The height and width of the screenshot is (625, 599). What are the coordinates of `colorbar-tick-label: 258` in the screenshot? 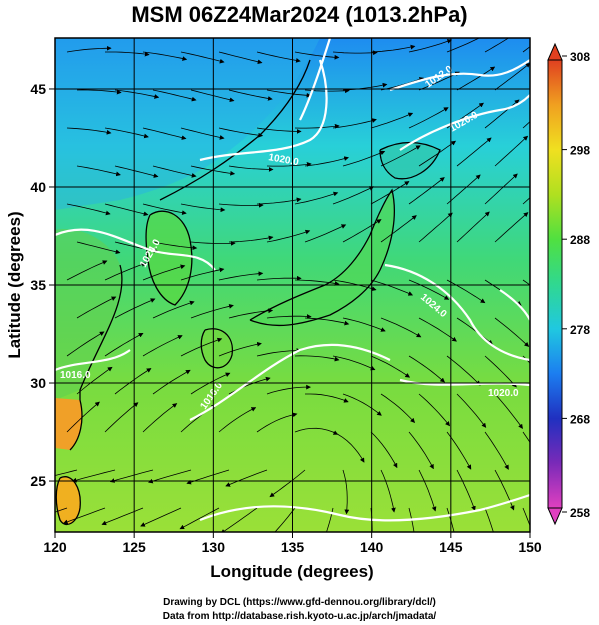 It's located at (580, 513).